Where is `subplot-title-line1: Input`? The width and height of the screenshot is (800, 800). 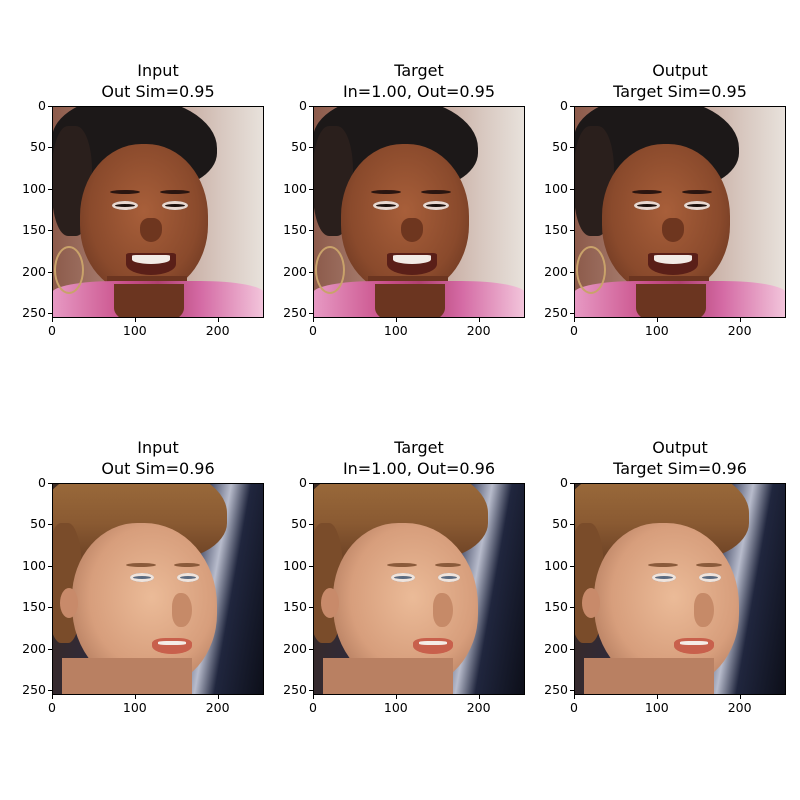
subplot-title-line1: Input is located at coordinates (158, 447).